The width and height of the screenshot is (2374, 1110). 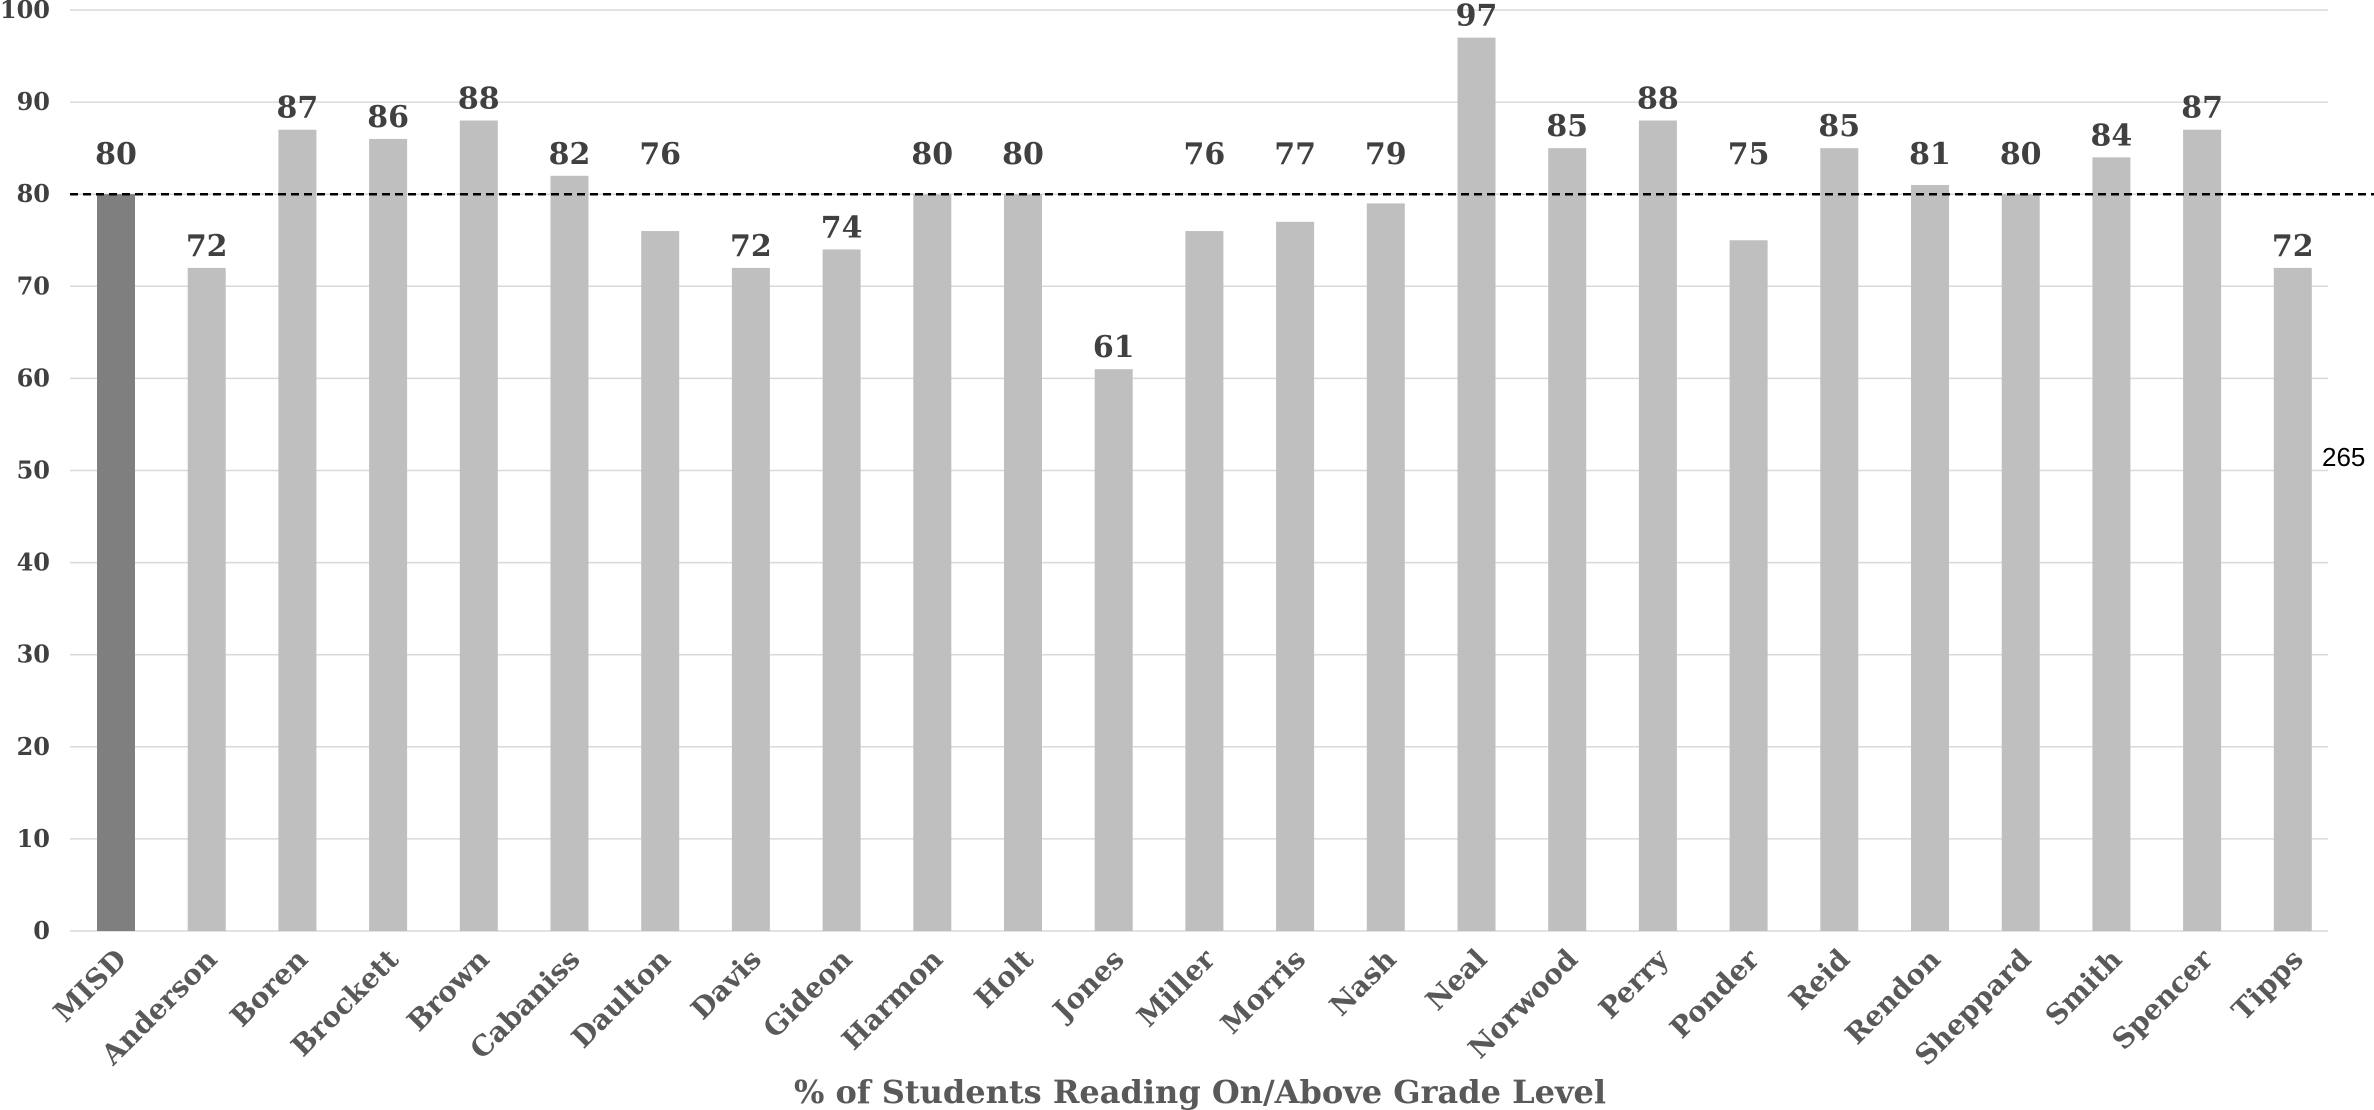 What do you see at coordinates (33, 101) in the screenshot?
I see `y-tick-label: 90` at bounding box center [33, 101].